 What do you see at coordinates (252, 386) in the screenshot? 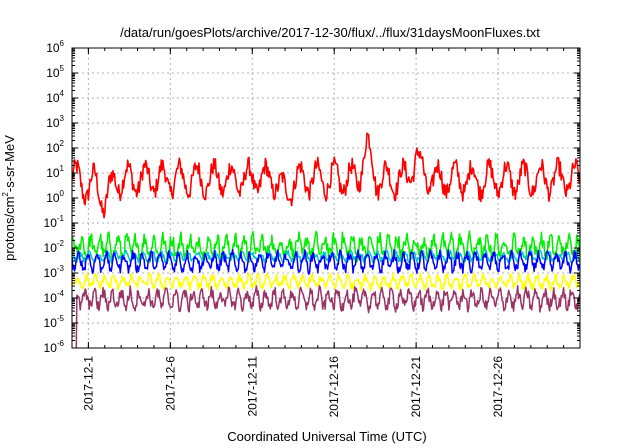
I see `x-tick-label: 2017-12-11` at bounding box center [252, 386].